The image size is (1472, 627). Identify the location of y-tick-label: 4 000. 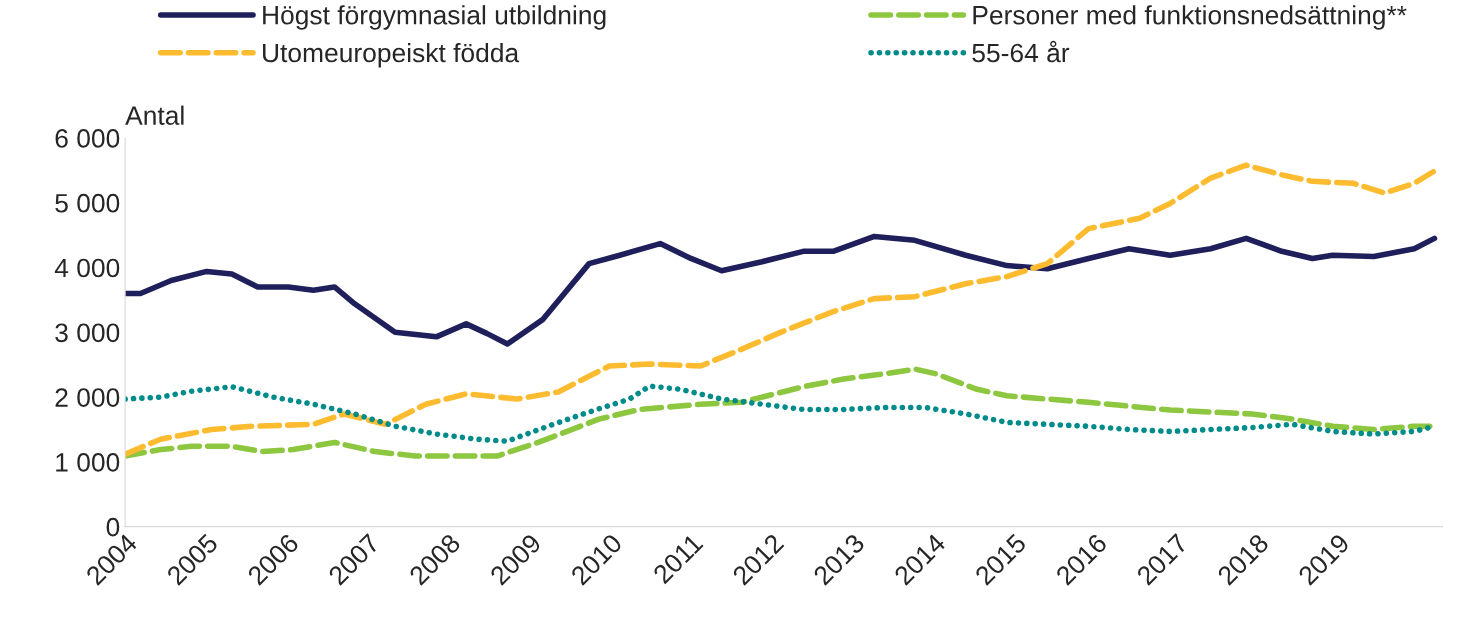
(87, 268).